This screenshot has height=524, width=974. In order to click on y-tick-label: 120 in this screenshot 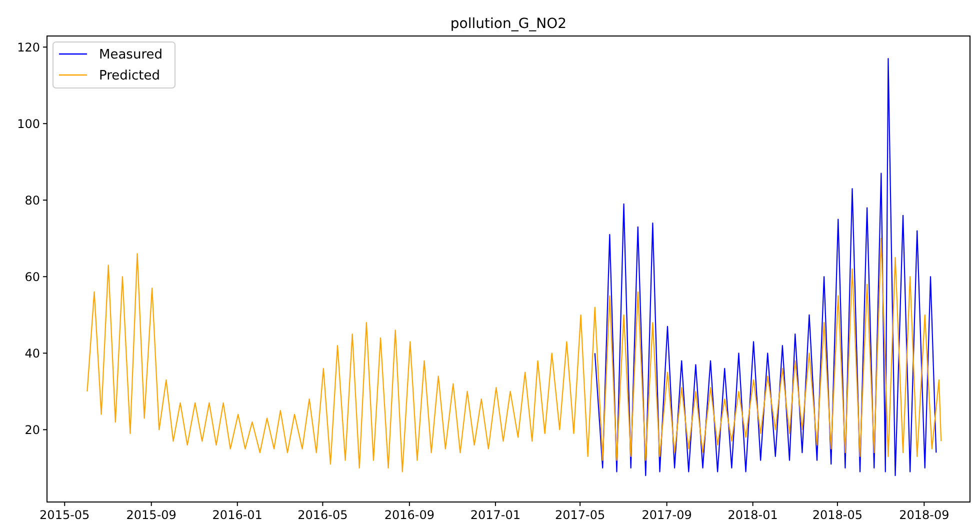, I will do `click(28, 47)`.